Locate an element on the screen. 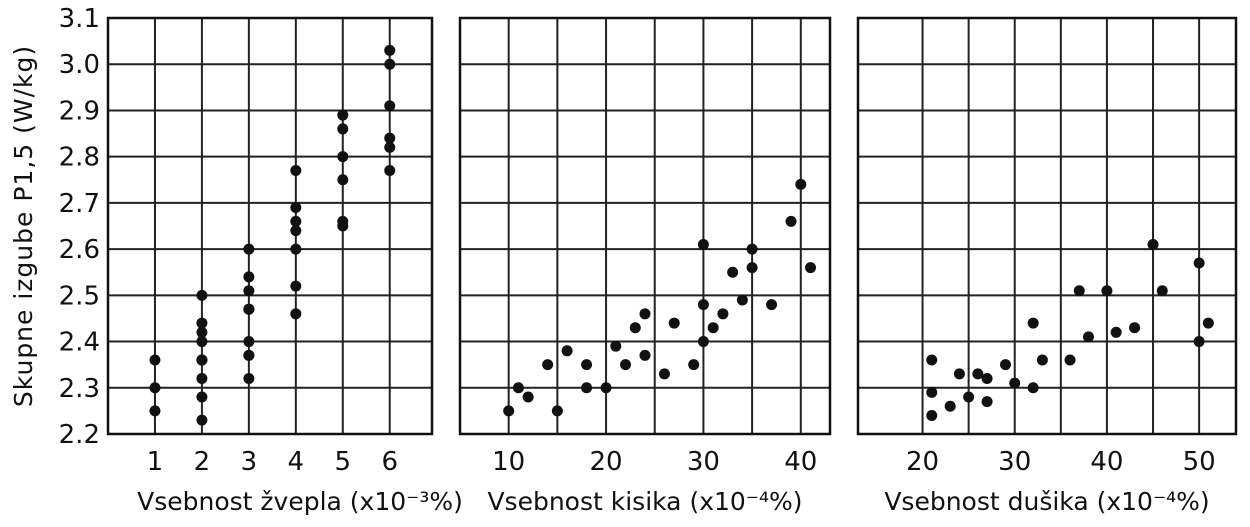 This screenshot has height=527, width=1250. y-tick-label: 2.7 is located at coordinates (79, 204).